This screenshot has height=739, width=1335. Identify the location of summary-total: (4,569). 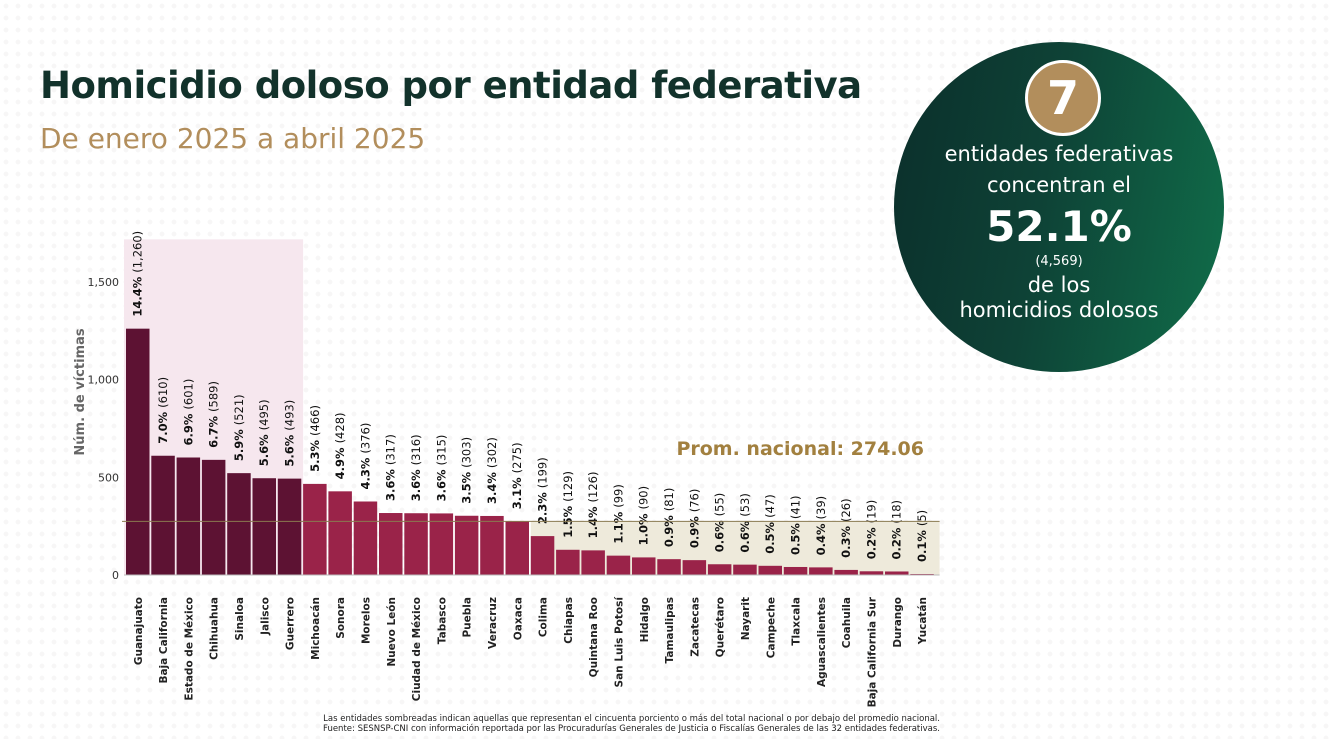
(1059, 261).